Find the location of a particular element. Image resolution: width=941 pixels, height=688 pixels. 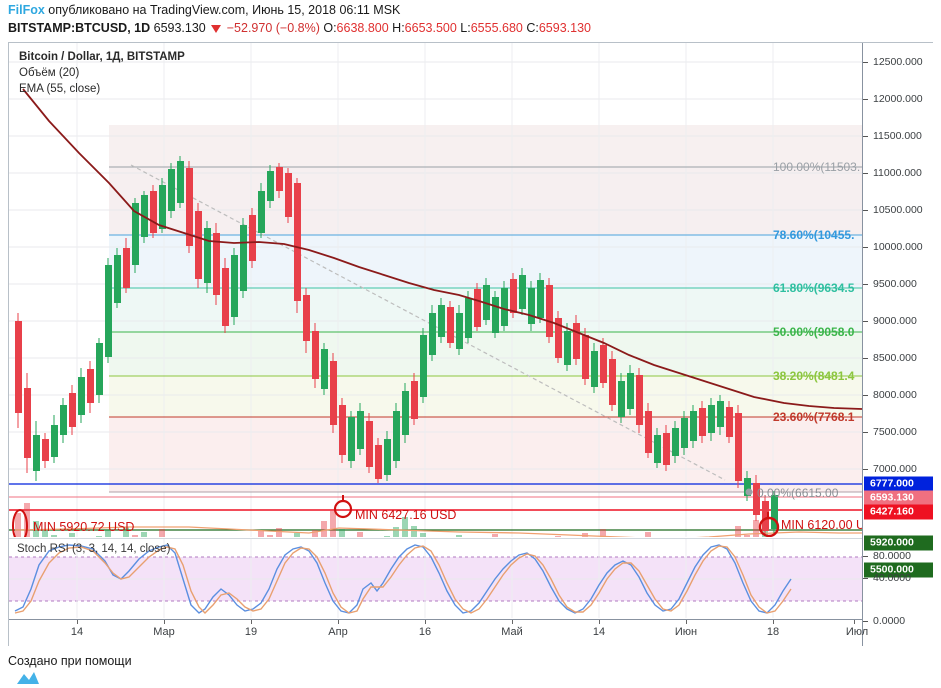

price-badge-5500: 5500.000 is located at coordinates (898, 570).